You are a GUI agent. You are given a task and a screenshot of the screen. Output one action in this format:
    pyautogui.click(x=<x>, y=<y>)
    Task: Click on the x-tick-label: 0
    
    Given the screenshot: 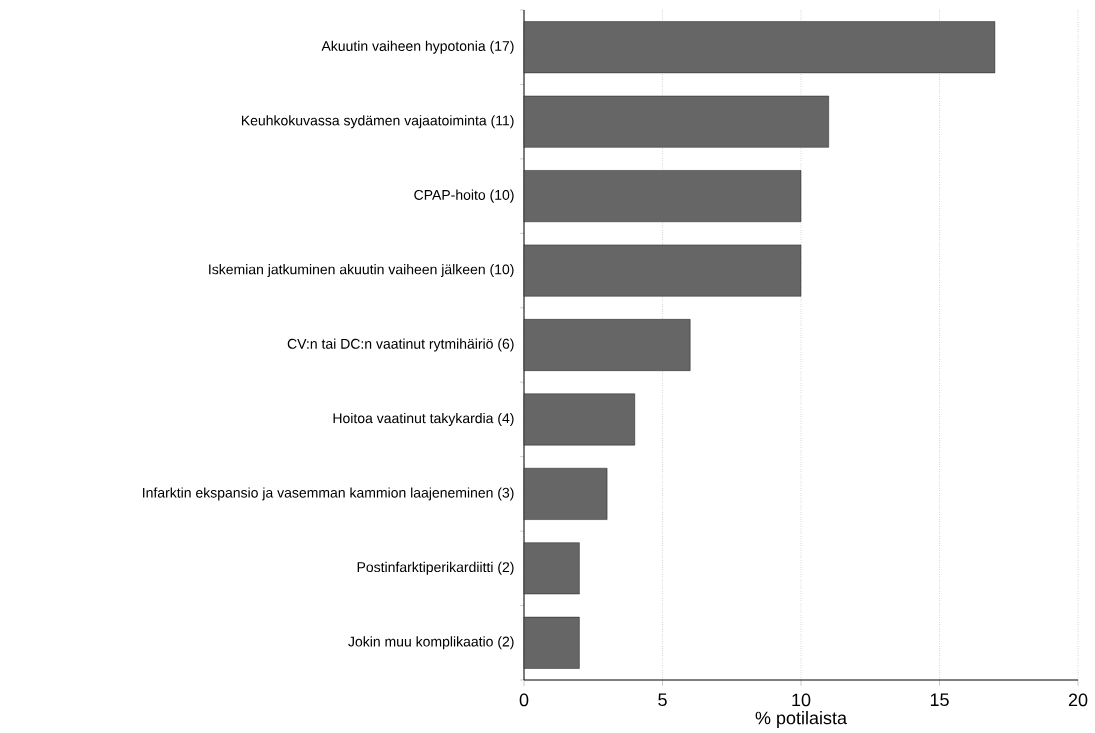 What is the action you would take?
    pyautogui.click(x=524, y=700)
    